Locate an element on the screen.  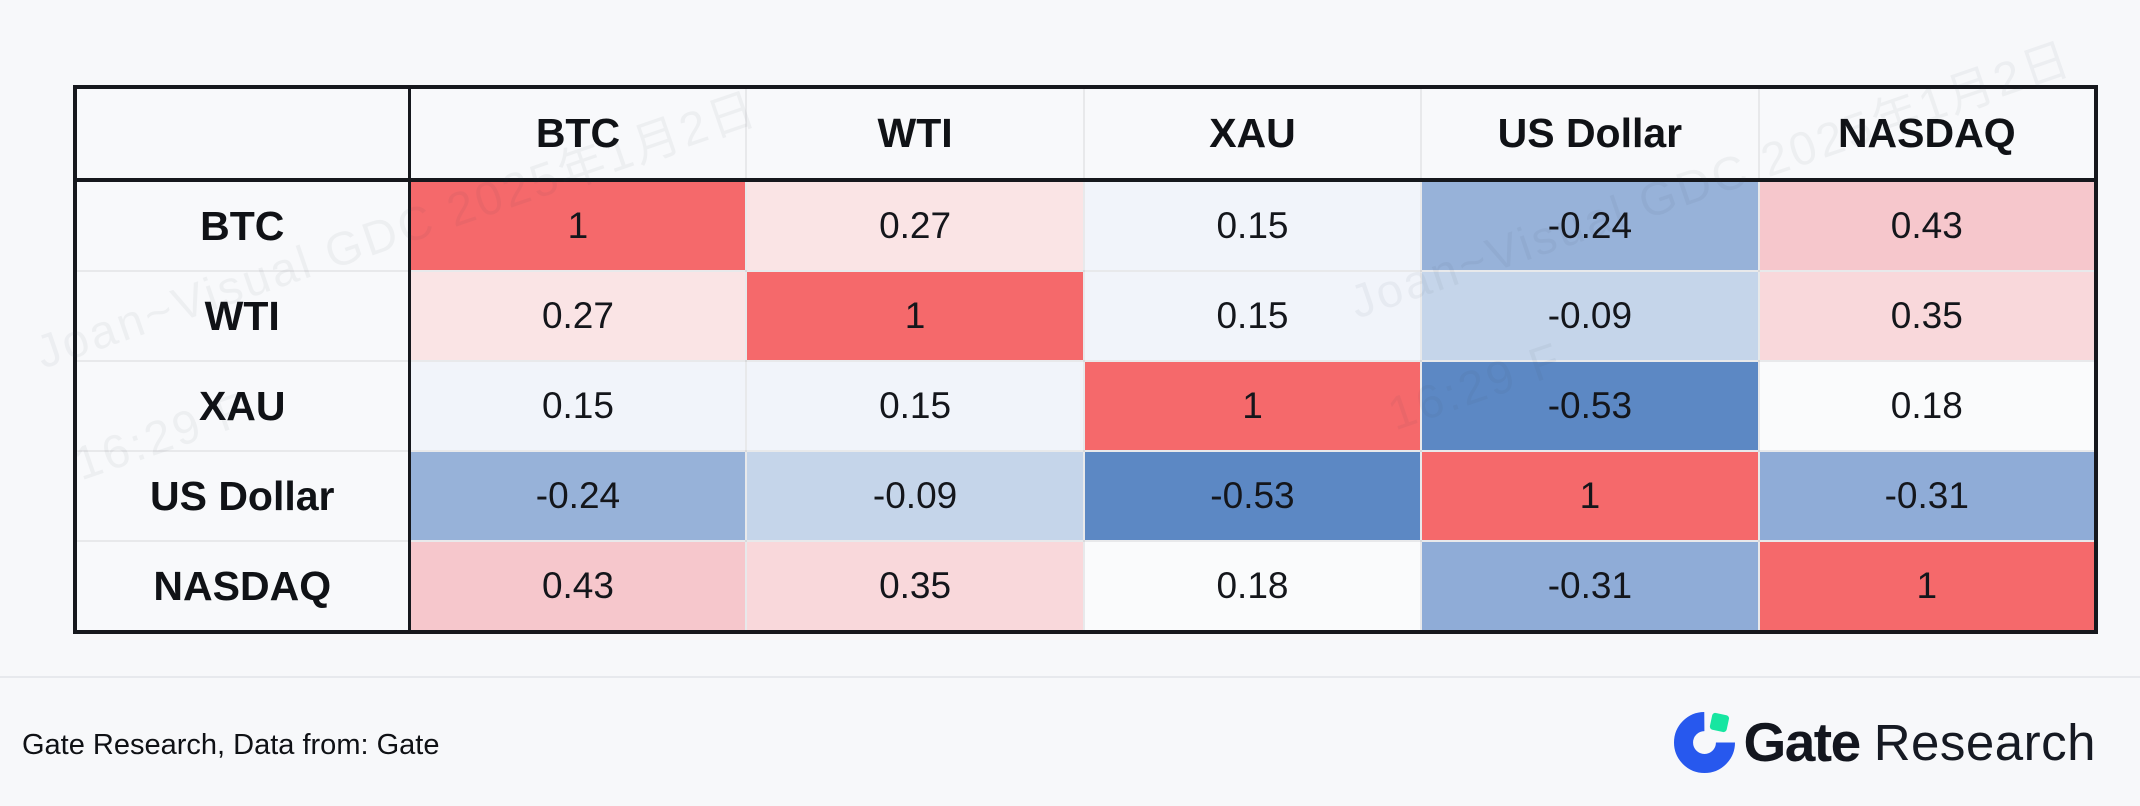
row-header: NASDAQ is located at coordinates (242, 586).